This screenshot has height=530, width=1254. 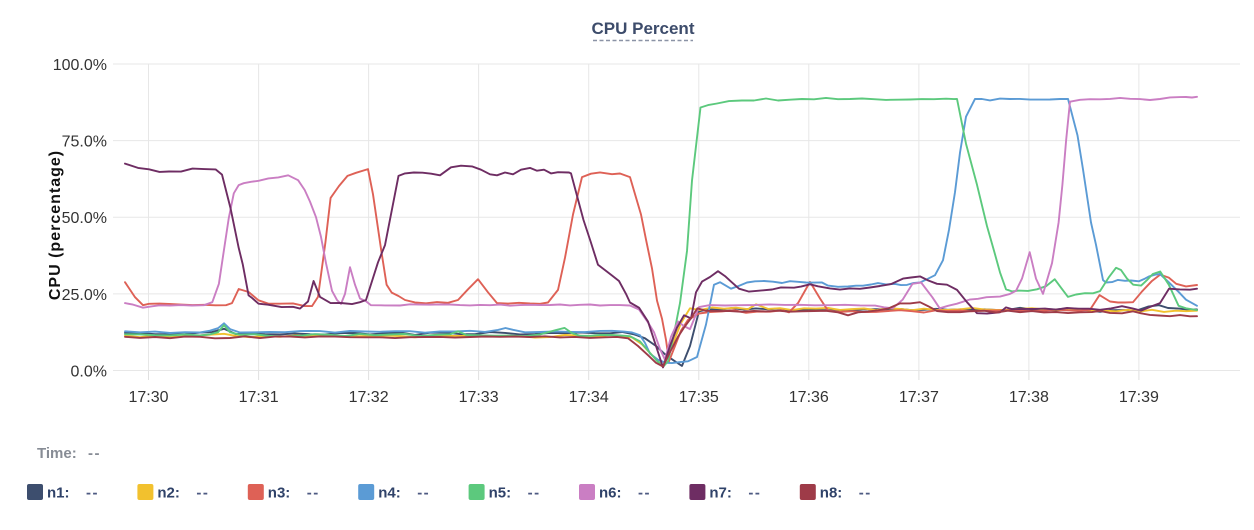 What do you see at coordinates (831, 493) in the screenshot?
I see `svg-text: n8:` at bounding box center [831, 493].